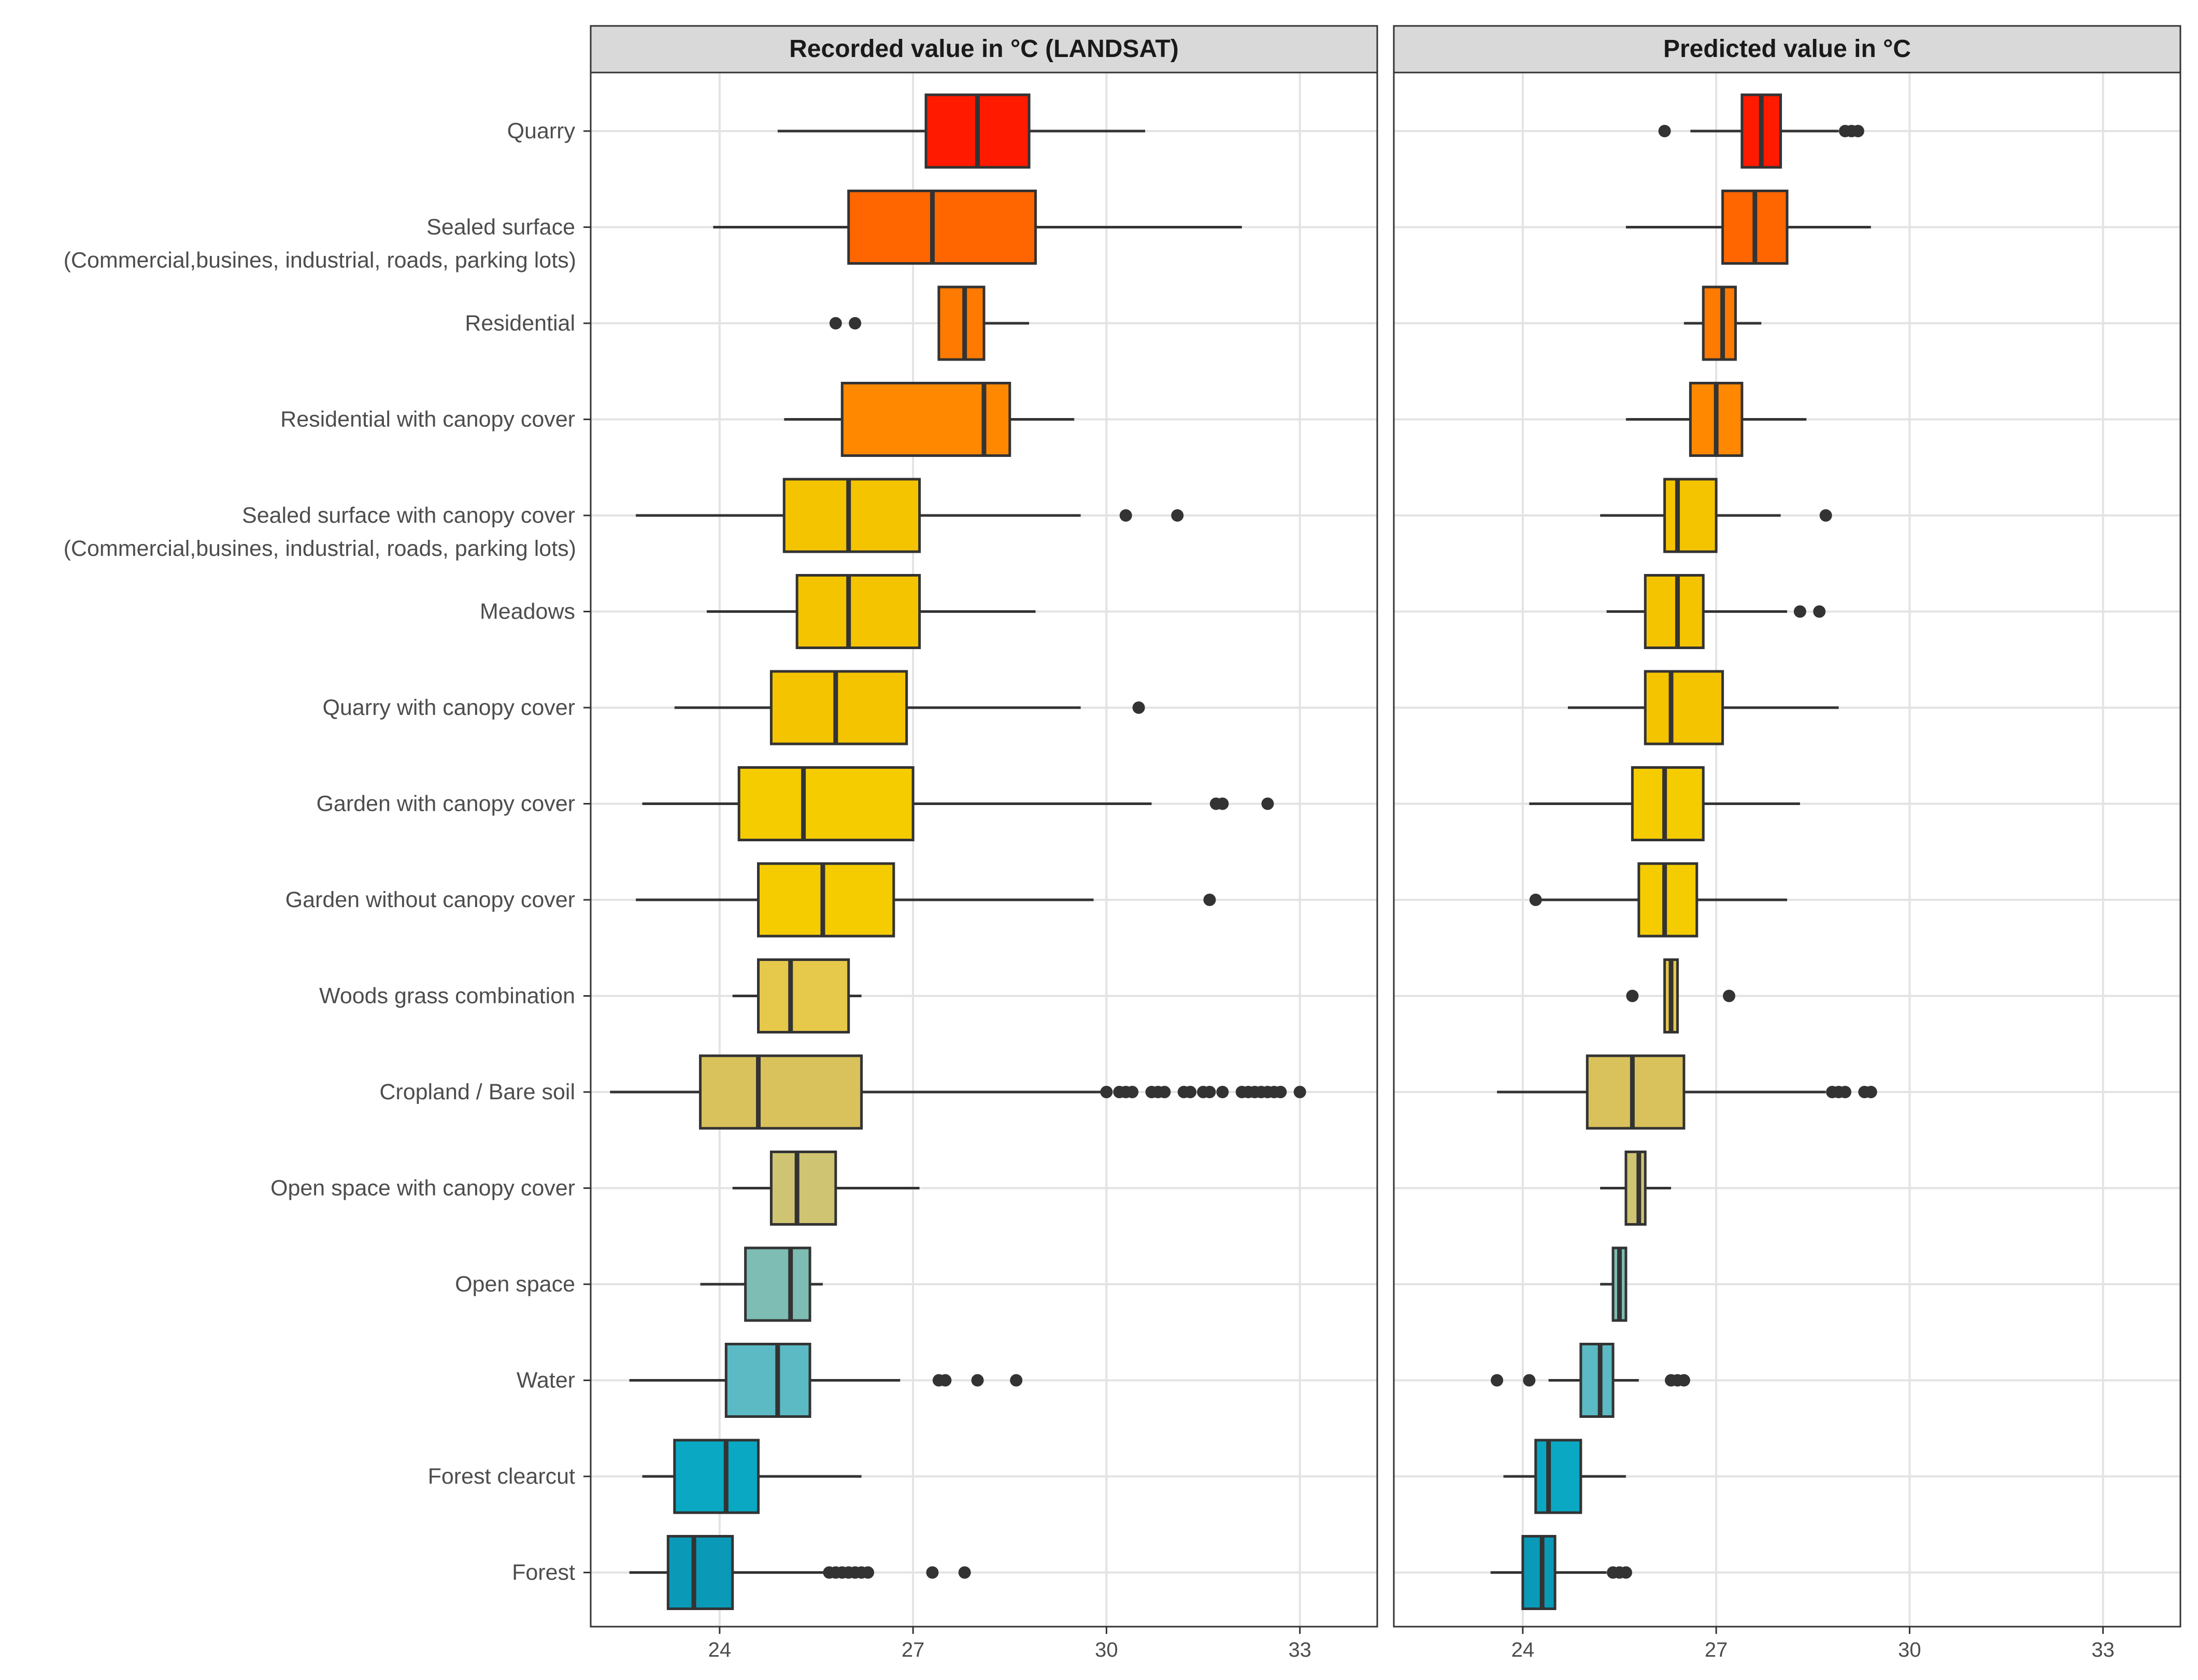 The height and width of the screenshot is (1680, 2198). Describe the element at coordinates (528, 612) in the screenshot. I see `category-label: Meadows` at that location.